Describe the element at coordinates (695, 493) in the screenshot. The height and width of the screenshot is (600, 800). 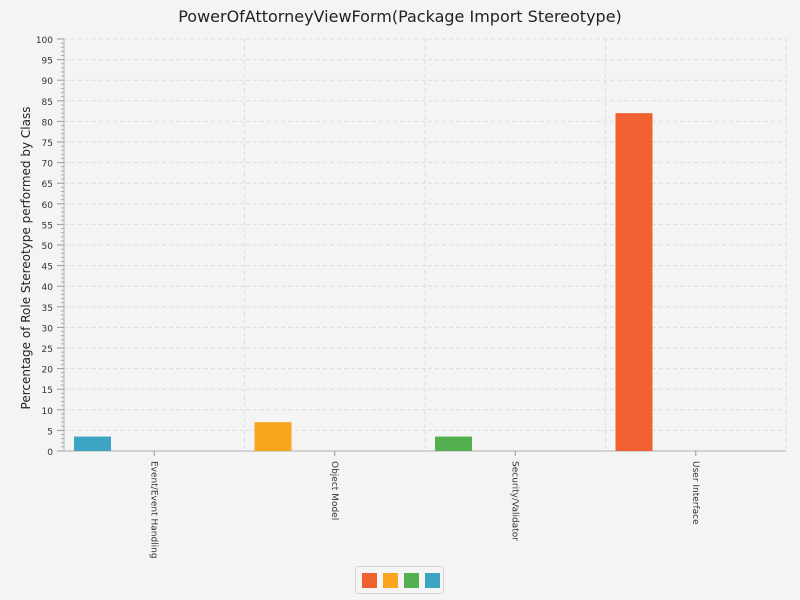
I see `x-tick-label: User Interface` at that location.